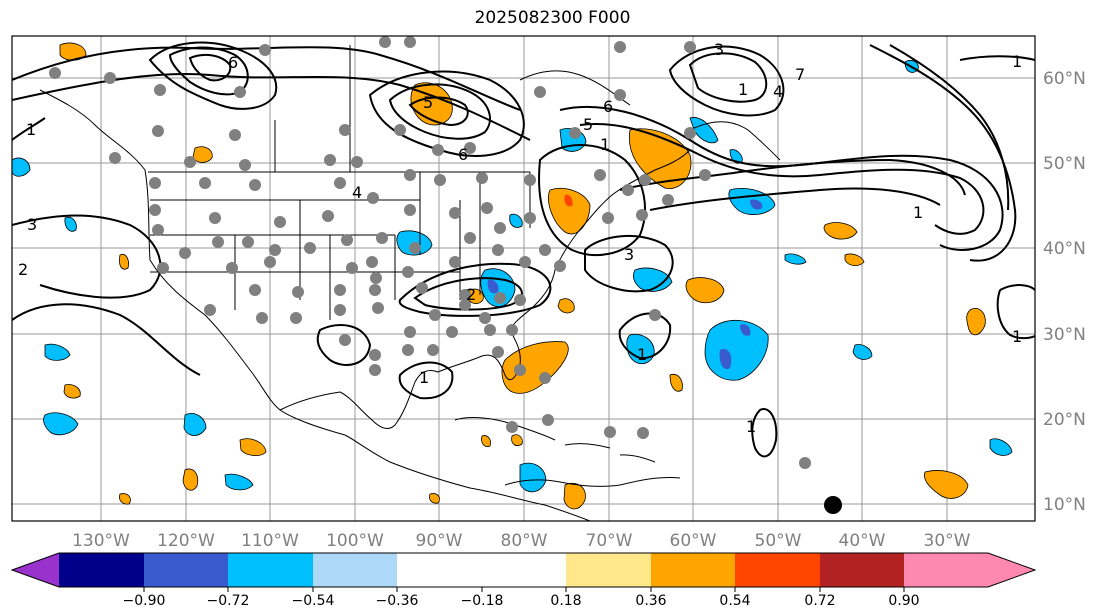  I want to click on colorbar-tick: 0.18, so click(565, 601).